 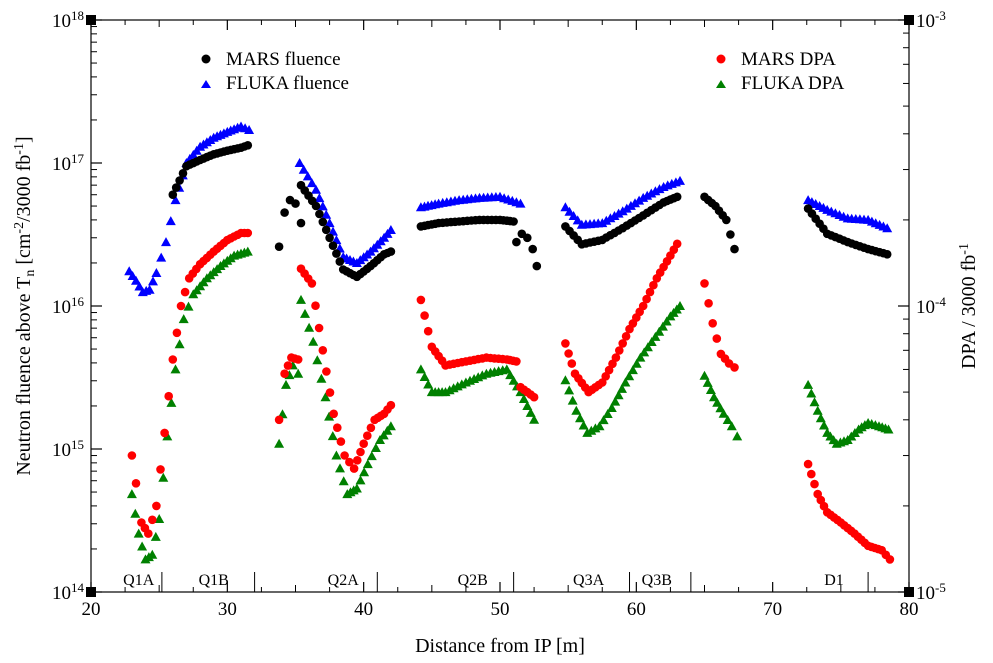 I want to click on legend-dpa: MARS DPA FLUKA DPA, so click(x=780, y=71).